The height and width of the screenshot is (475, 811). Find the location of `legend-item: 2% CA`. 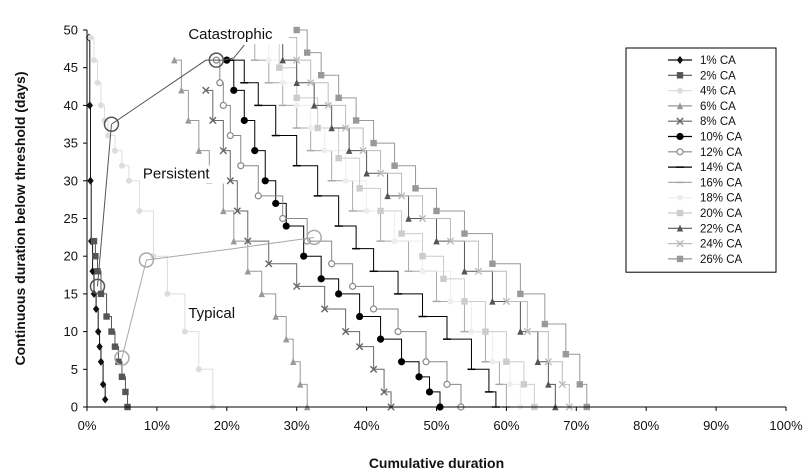

legend-item: 2% CA is located at coordinates (702, 76).